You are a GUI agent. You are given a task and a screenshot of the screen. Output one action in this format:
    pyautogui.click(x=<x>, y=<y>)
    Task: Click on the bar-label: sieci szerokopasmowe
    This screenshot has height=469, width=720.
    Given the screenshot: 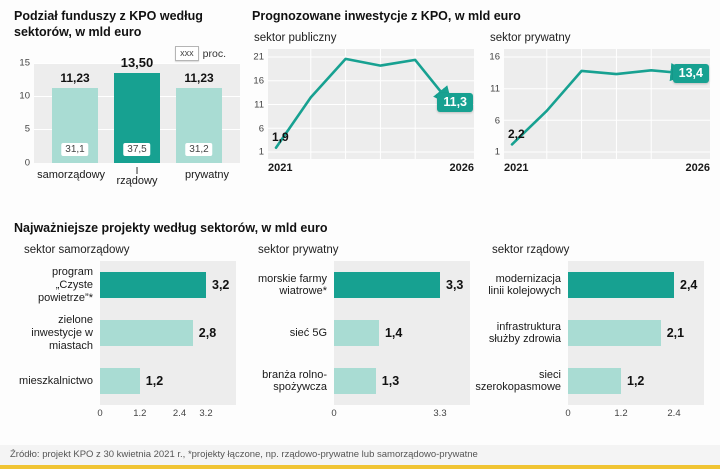 What is the action you would take?
    pyautogui.click(x=518, y=381)
    